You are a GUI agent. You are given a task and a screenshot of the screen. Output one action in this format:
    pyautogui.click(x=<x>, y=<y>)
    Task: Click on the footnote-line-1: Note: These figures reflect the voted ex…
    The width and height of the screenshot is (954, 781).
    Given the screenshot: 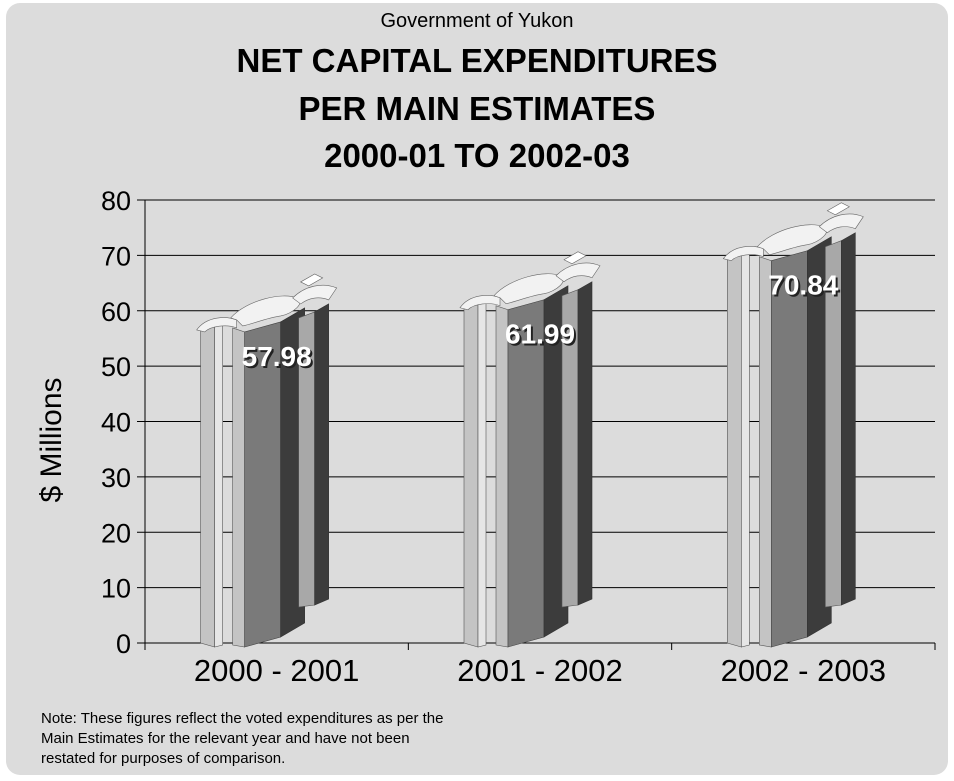 What is the action you would take?
    pyautogui.click(x=242, y=718)
    